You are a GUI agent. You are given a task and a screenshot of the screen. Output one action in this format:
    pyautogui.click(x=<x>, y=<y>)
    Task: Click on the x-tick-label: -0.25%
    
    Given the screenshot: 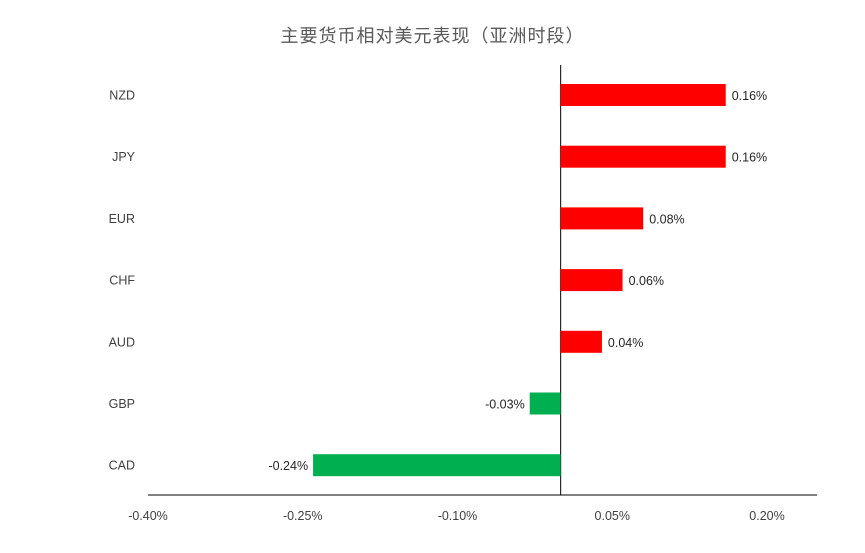 What is the action you would take?
    pyautogui.click(x=303, y=516)
    